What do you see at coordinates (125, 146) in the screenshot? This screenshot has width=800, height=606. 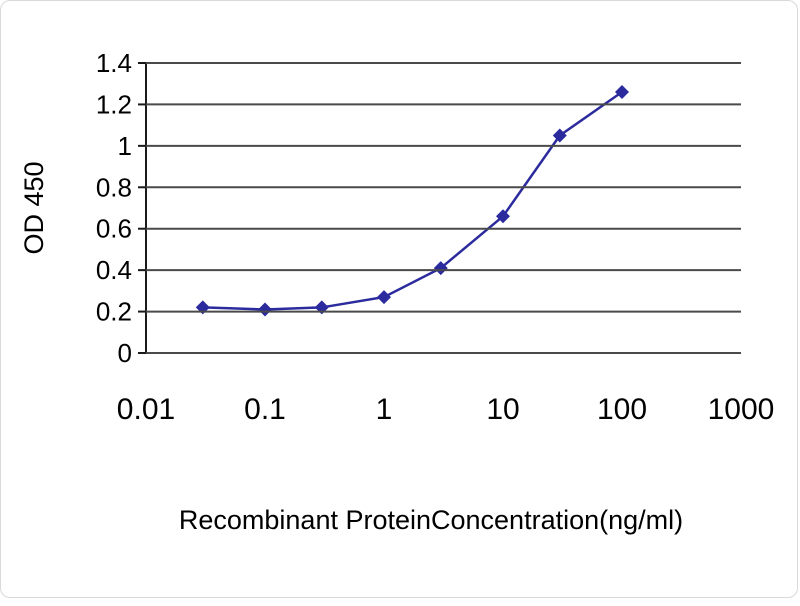 I see `y-tick-label: 1` at bounding box center [125, 146].